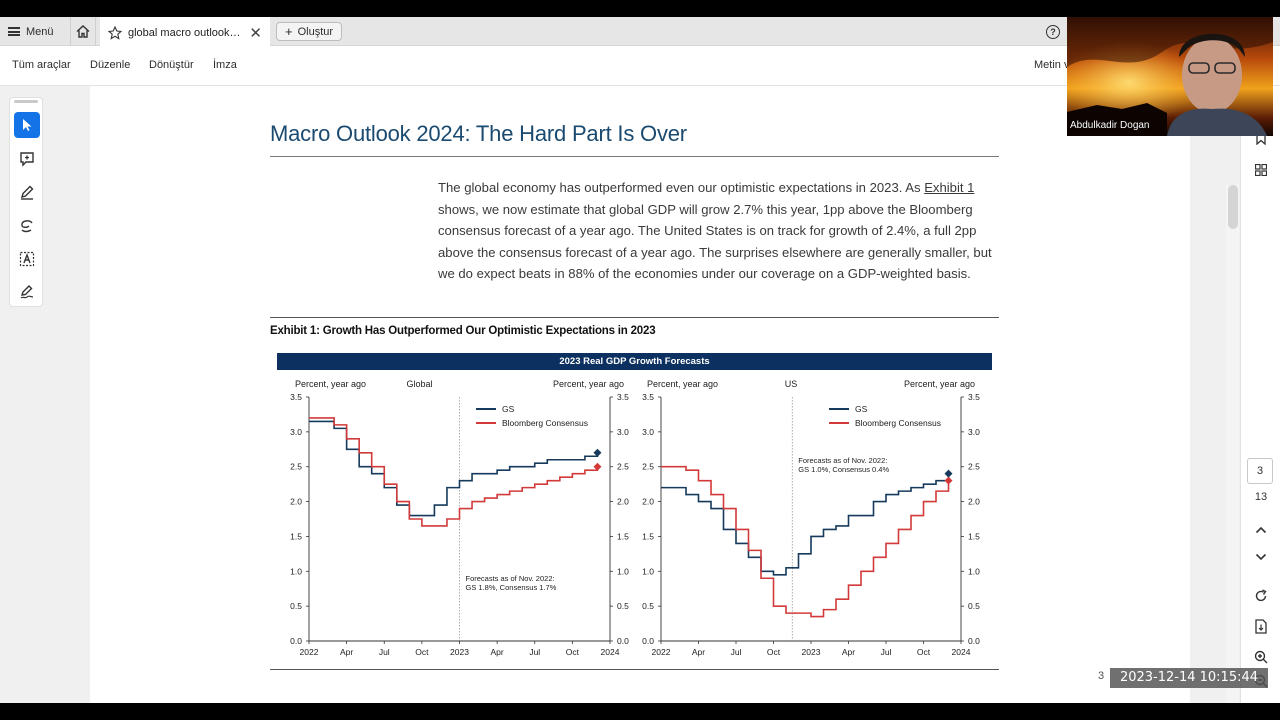 This screenshot has height=720, width=1280. What do you see at coordinates (296, 571) in the screenshot?
I see `panel-0-ytick-label-left: 1.0` at bounding box center [296, 571].